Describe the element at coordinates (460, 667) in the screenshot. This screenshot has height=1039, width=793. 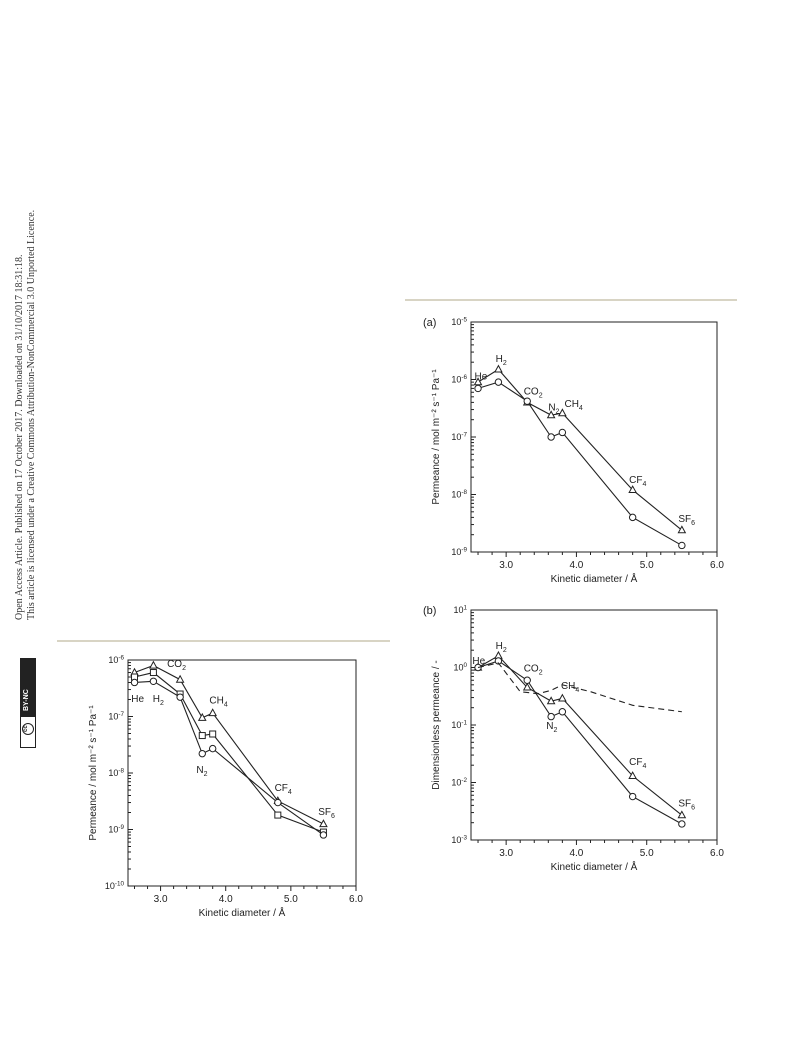
I see `y-tick-label: 10⁰` at that location.